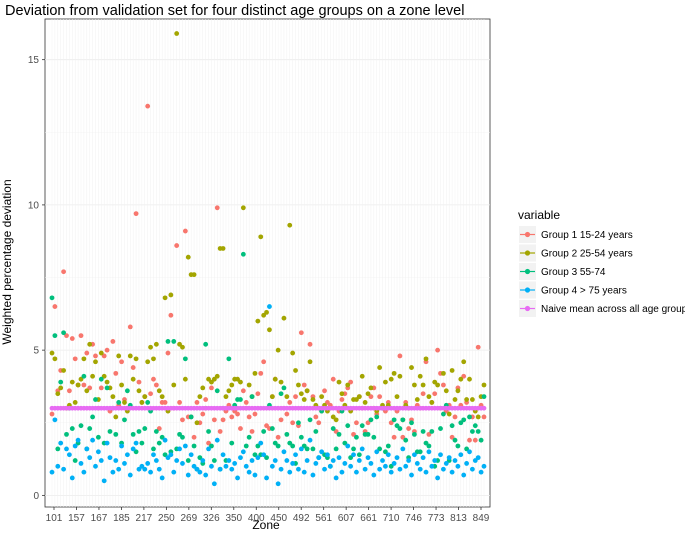 Image resolution: width=685 pixels, height=535 pixels. What do you see at coordinates (481, 518) in the screenshot?
I see `x-tick-label: 849` at bounding box center [481, 518].